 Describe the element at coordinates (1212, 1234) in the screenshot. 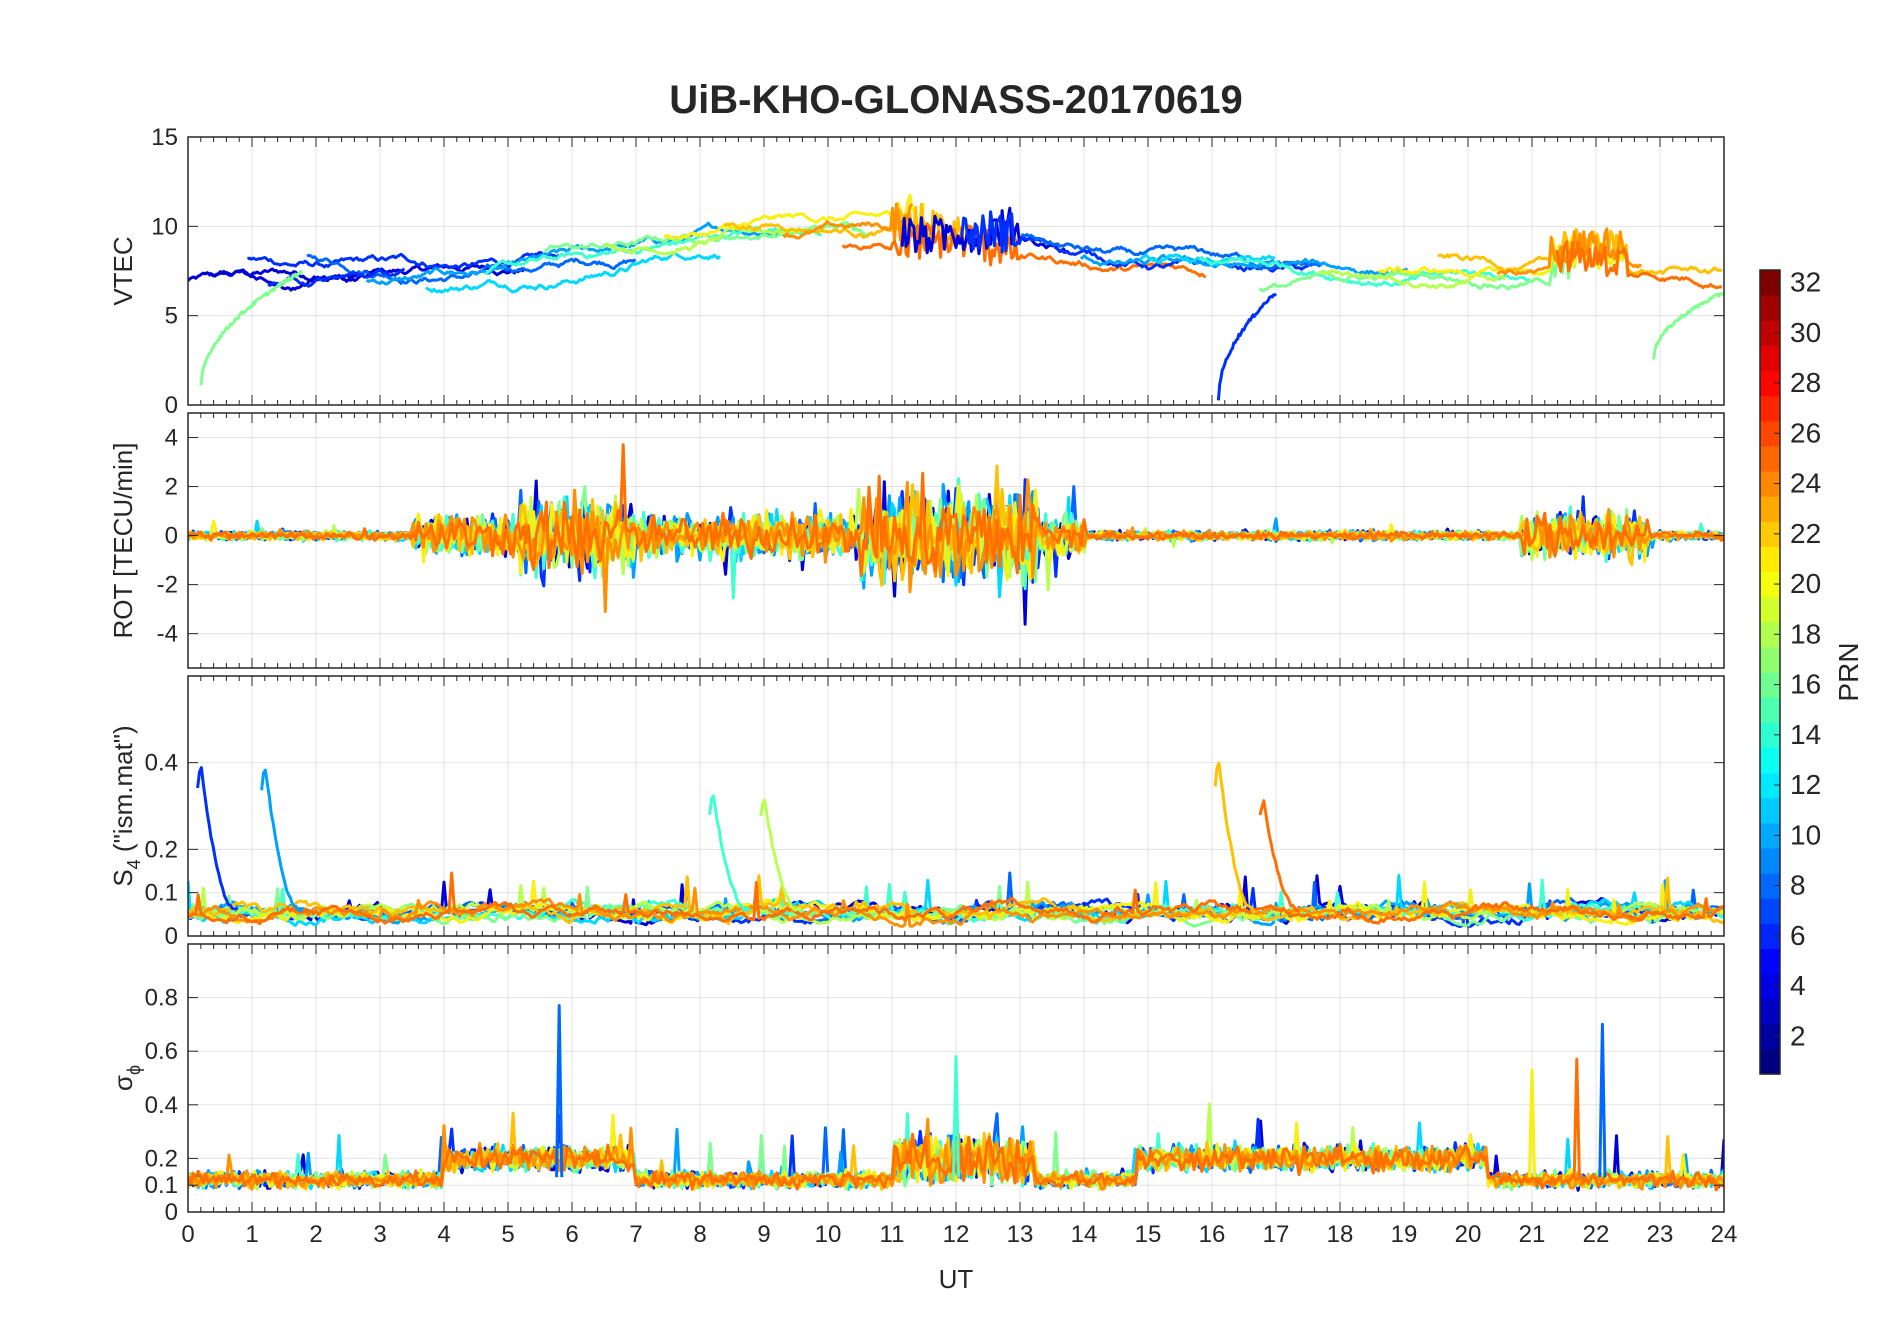

I see `x-tick-label: 16` at that location.